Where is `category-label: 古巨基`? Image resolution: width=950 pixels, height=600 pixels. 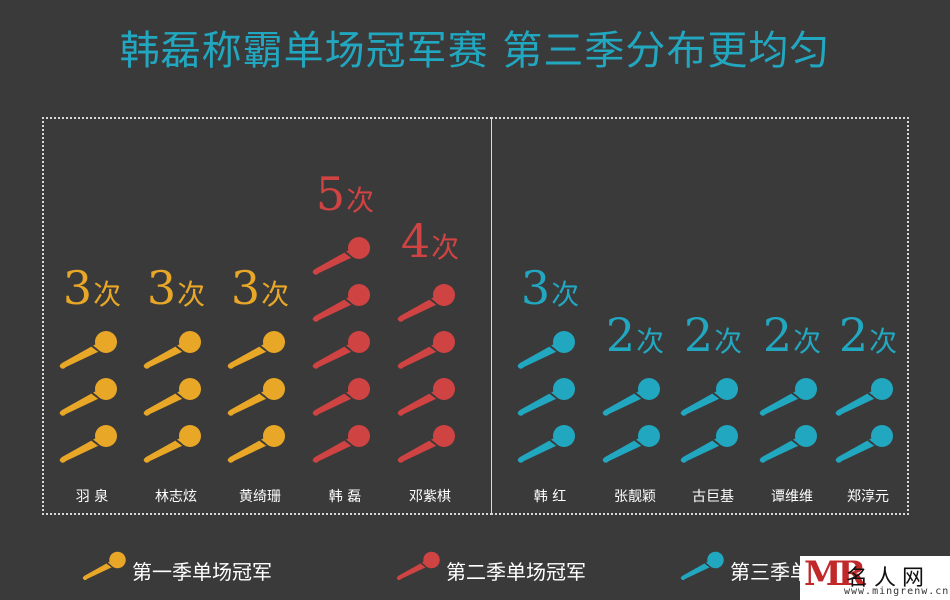 category-label: 古巨基 is located at coordinates (713, 497).